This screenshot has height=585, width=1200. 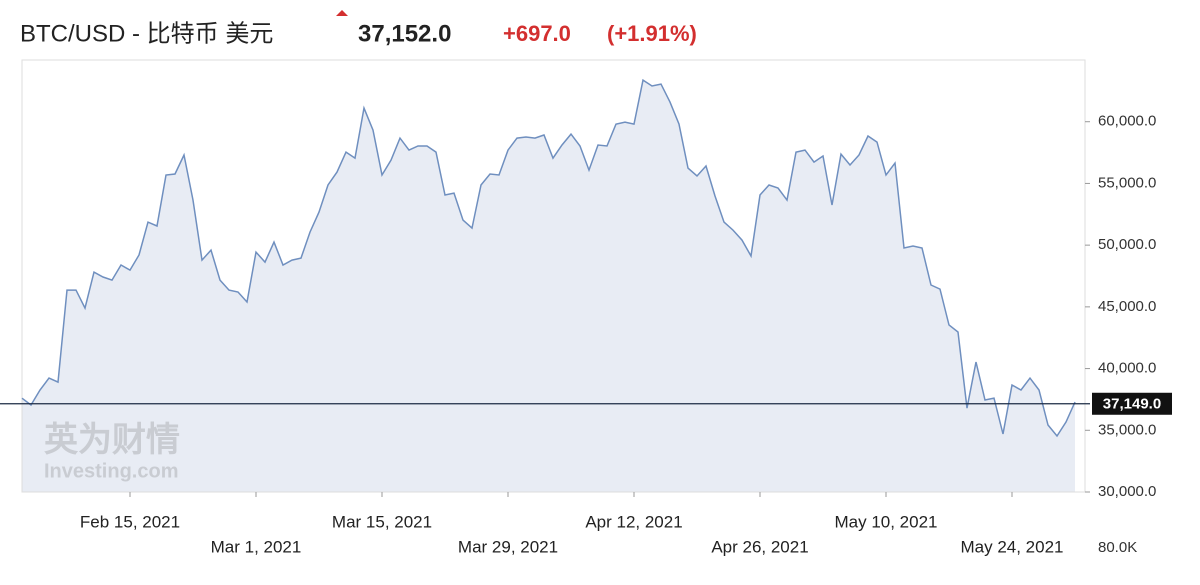 I want to click on up-indicator, so click(x=342, y=13).